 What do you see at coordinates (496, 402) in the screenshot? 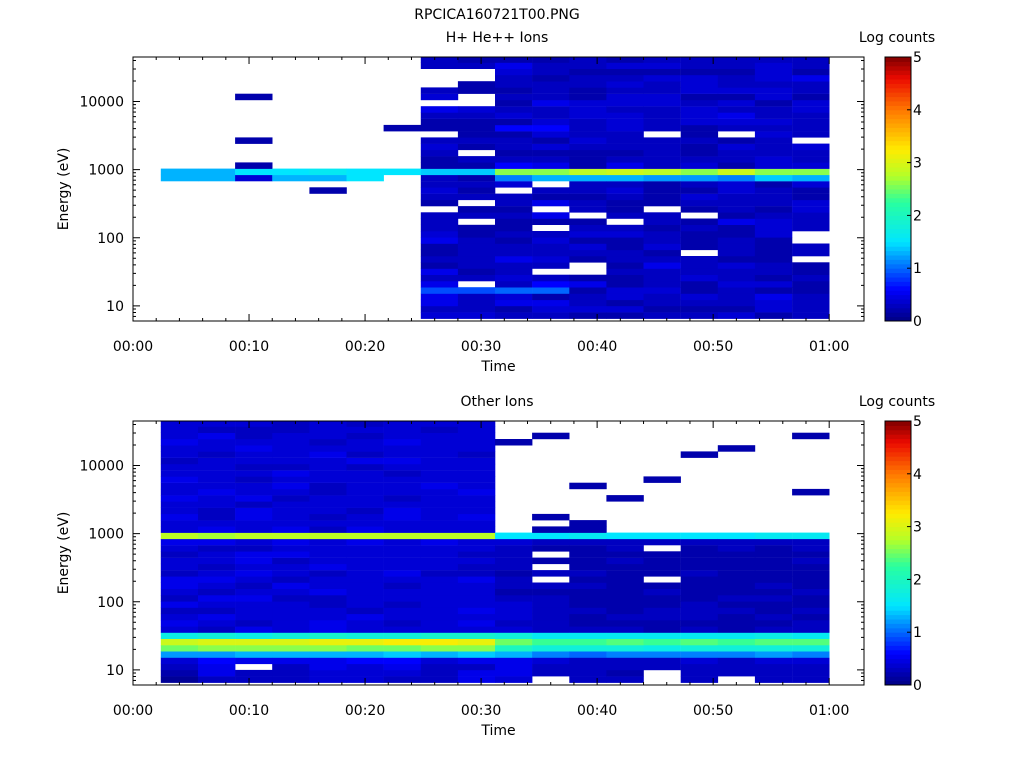
I see `panel-title: Other Ions` at bounding box center [496, 402].